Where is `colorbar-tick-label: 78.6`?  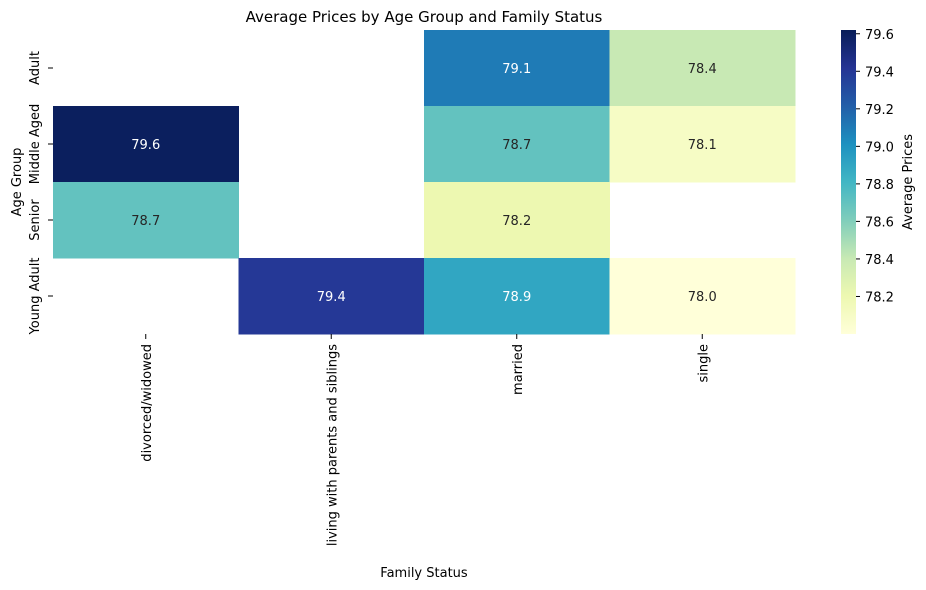 colorbar-tick-label: 78.6 is located at coordinates (879, 222).